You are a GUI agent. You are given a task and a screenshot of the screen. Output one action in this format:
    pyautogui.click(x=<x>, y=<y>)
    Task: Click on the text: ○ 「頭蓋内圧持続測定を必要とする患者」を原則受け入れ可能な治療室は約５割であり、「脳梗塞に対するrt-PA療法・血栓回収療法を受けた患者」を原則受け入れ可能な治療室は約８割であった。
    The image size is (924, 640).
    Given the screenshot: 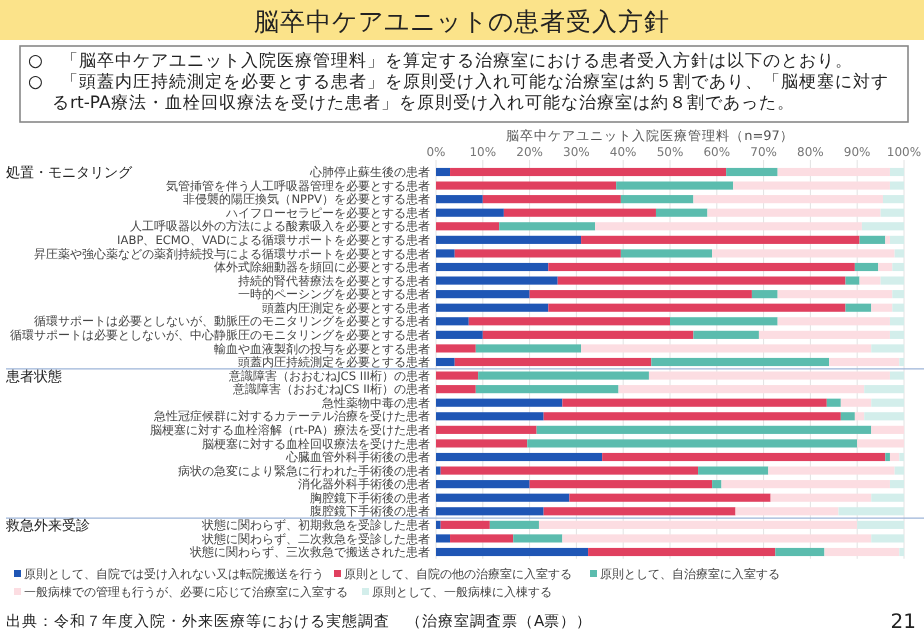 What is the action you would take?
    pyautogui.click(x=458, y=92)
    